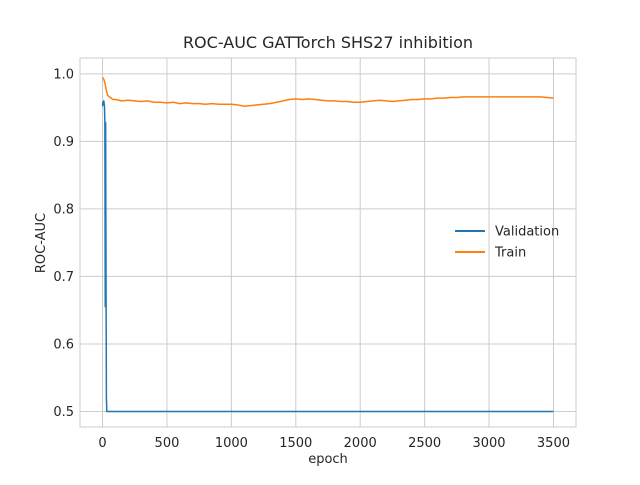 The image size is (640, 485). Describe the element at coordinates (63, 412) in the screenshot. I see `y-tick-label: 0.5` at that location.